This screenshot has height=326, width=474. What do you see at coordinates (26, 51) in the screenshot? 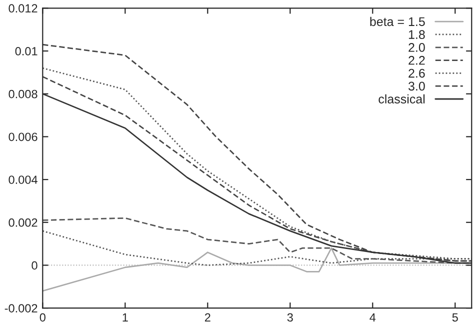
I see `y-tick-label: 0.01` at bounding box center [26, 51].